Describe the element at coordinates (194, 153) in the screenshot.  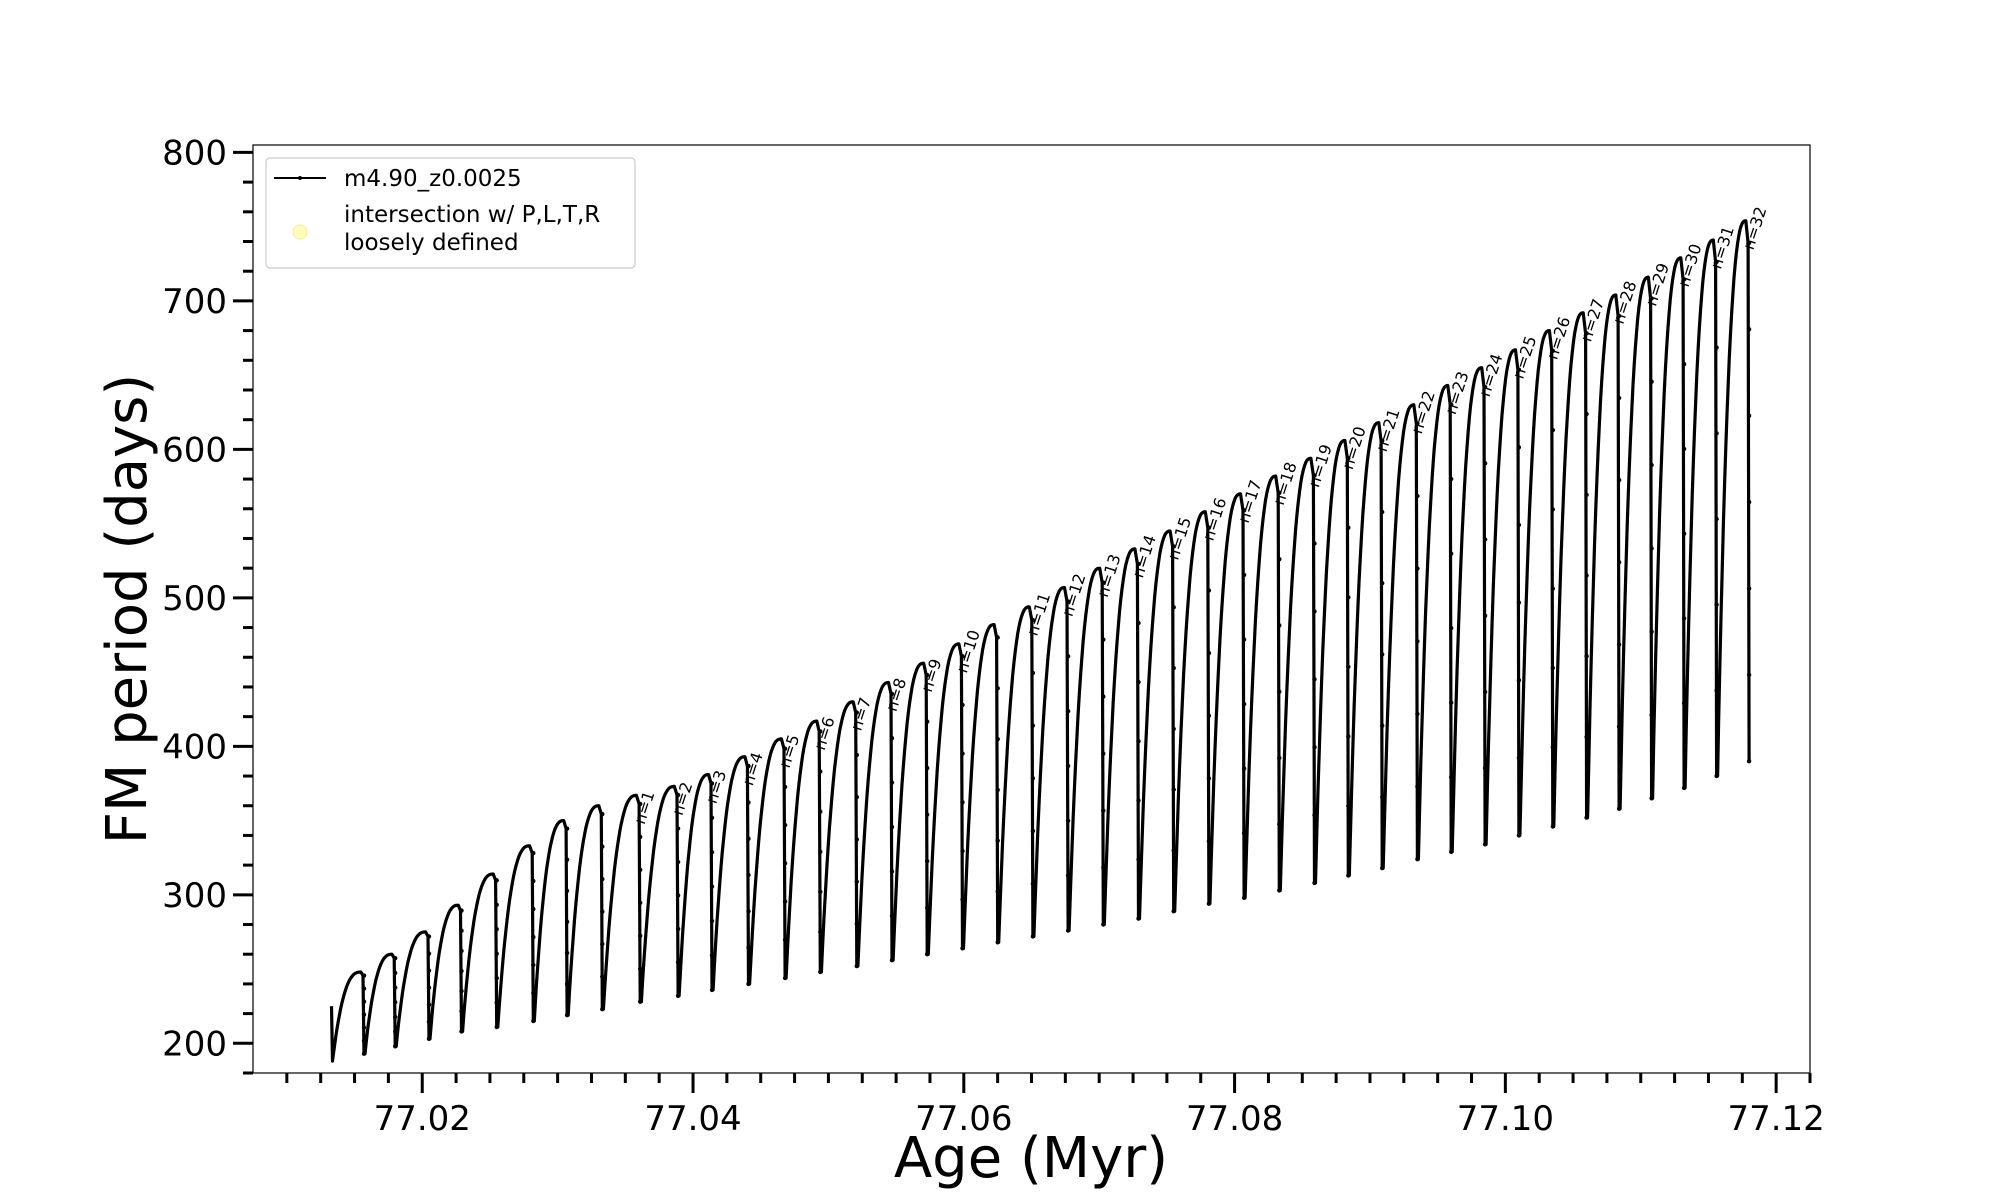
I see `y-tick-label: 800` at that location.